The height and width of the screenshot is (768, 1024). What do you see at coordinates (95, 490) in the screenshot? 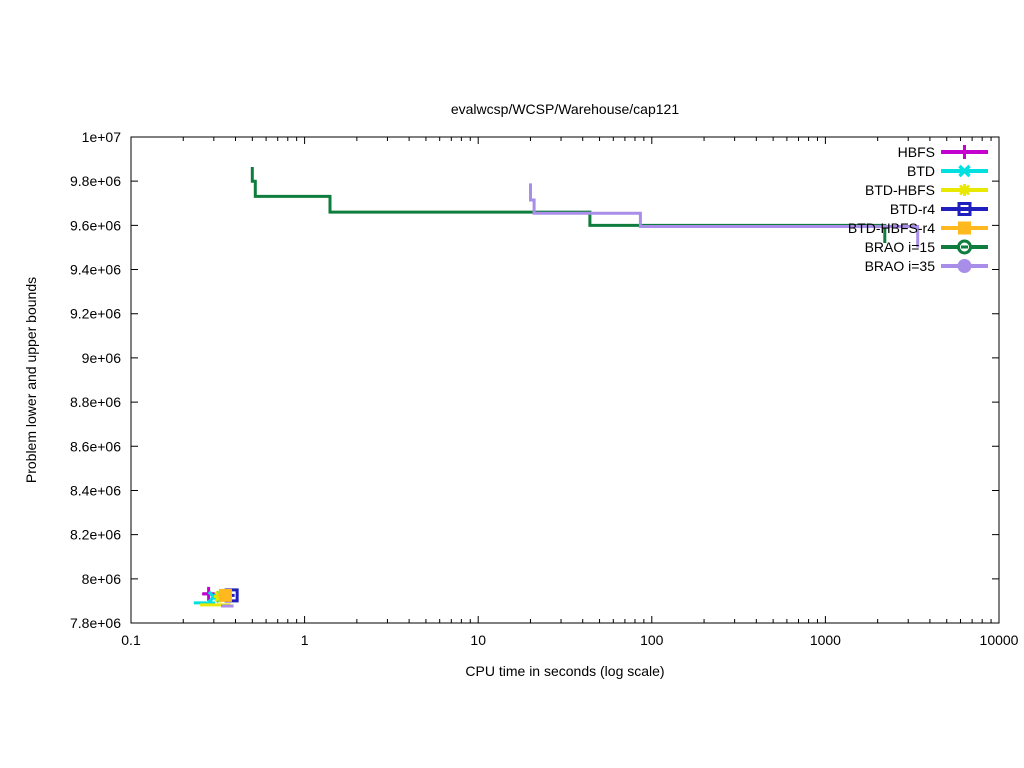
I see `y-tick-label: 8.4e+06` at bounding box center [95, 490].